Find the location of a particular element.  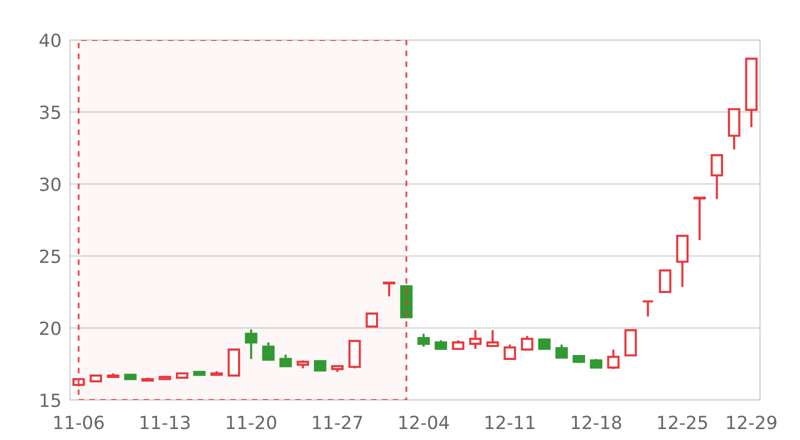

x-tick-label: 11-06 is located at coordinates (79, 423).